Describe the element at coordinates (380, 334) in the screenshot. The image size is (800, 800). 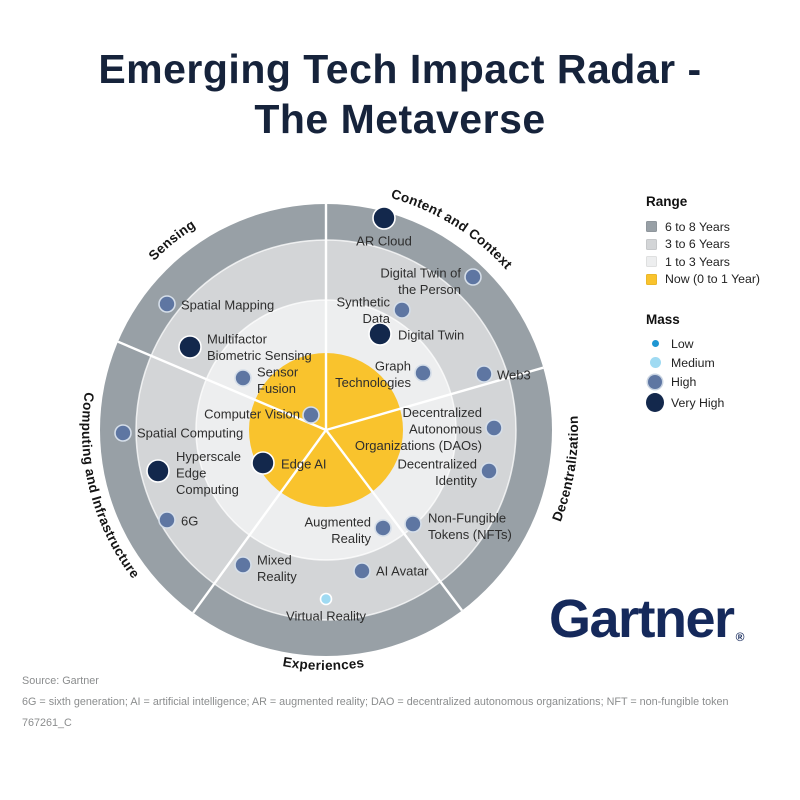
I see `tech-dot-digital-twin` at that location.